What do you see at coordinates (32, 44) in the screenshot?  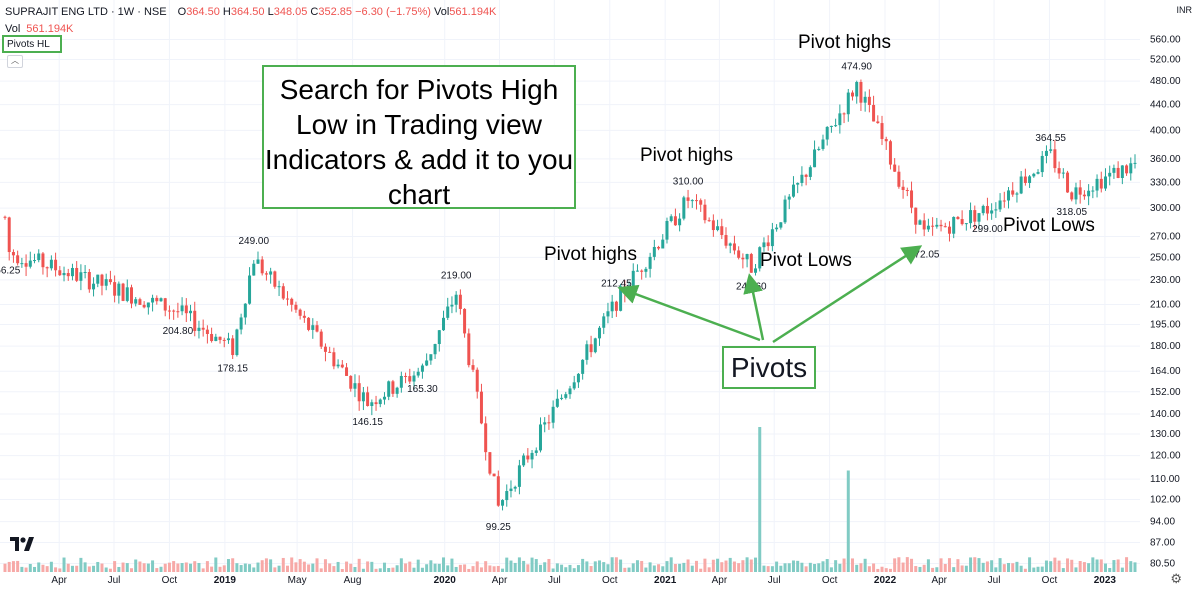 I see `indicator-pivots-hl: Pivots HL` at bounding box center [32, 44].